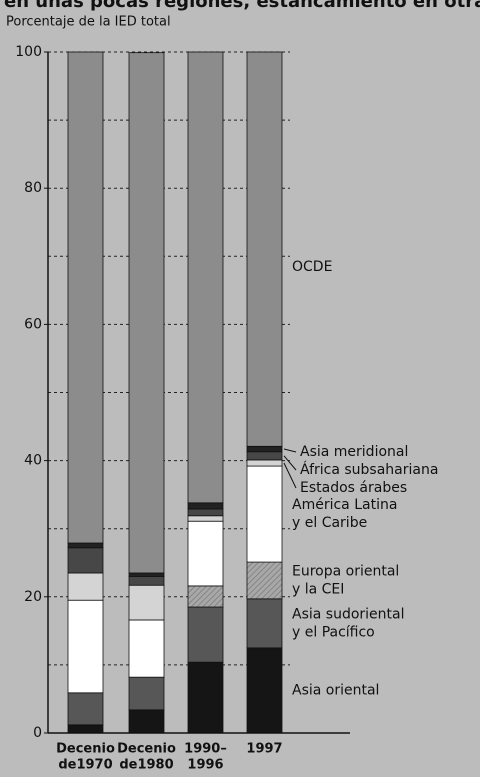  What do you see at coordinates (88, 22) in the screenshot?
I see `y-axis-label: Porcentaje de la IED total` at bounding box center [88, 22].